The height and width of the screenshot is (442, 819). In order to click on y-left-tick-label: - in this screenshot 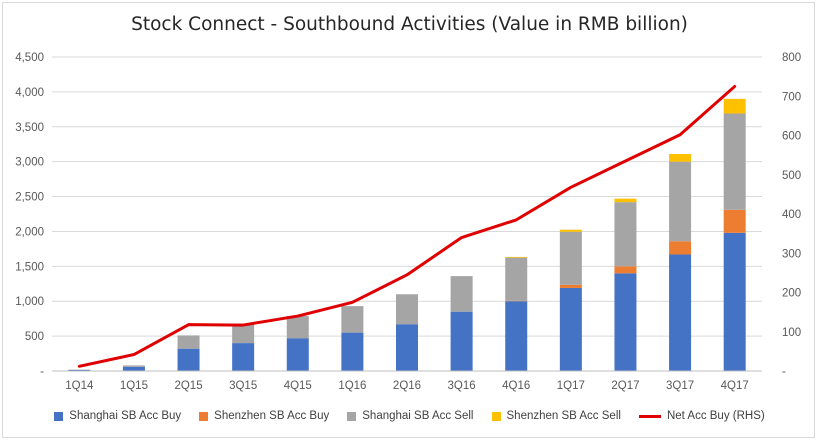, I will do `click(42, 372)`.